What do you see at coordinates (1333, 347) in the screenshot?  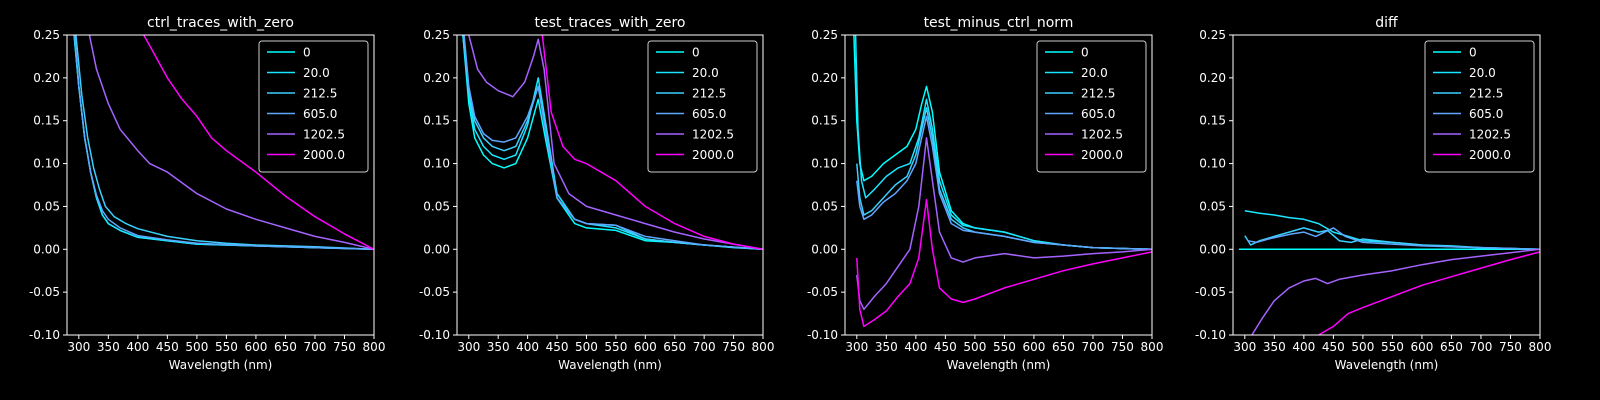 I see `x-tick-label: 450` at bounding box center [1333, 347].